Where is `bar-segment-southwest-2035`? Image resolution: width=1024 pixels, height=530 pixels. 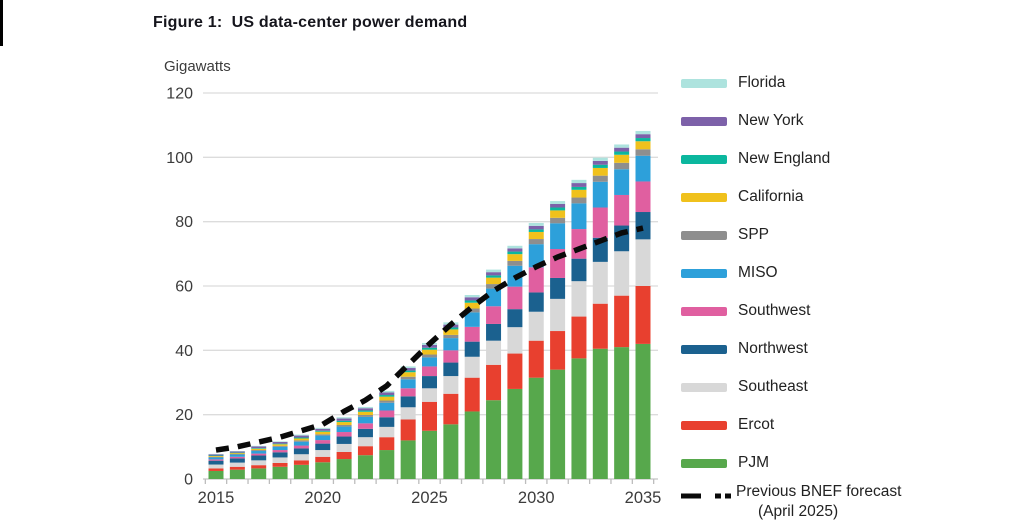
bar-segment-southwest-2035 is located at coordinates (643, 197).